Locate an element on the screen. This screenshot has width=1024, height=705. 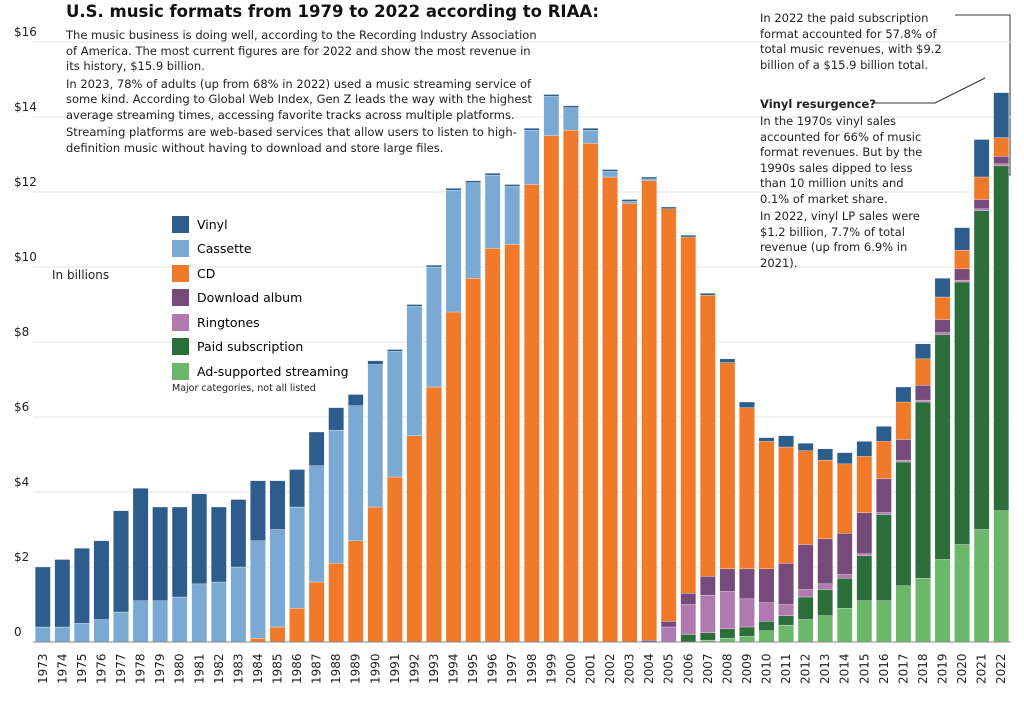
x-tick-label: 2004 is located at coordinates (649, 668).